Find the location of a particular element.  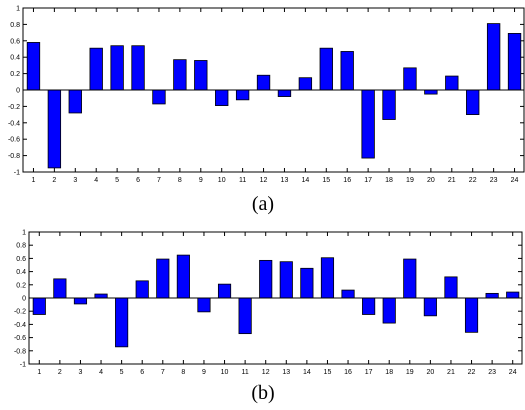

x-tick-label: 14 is located at coordinates (305, 180).